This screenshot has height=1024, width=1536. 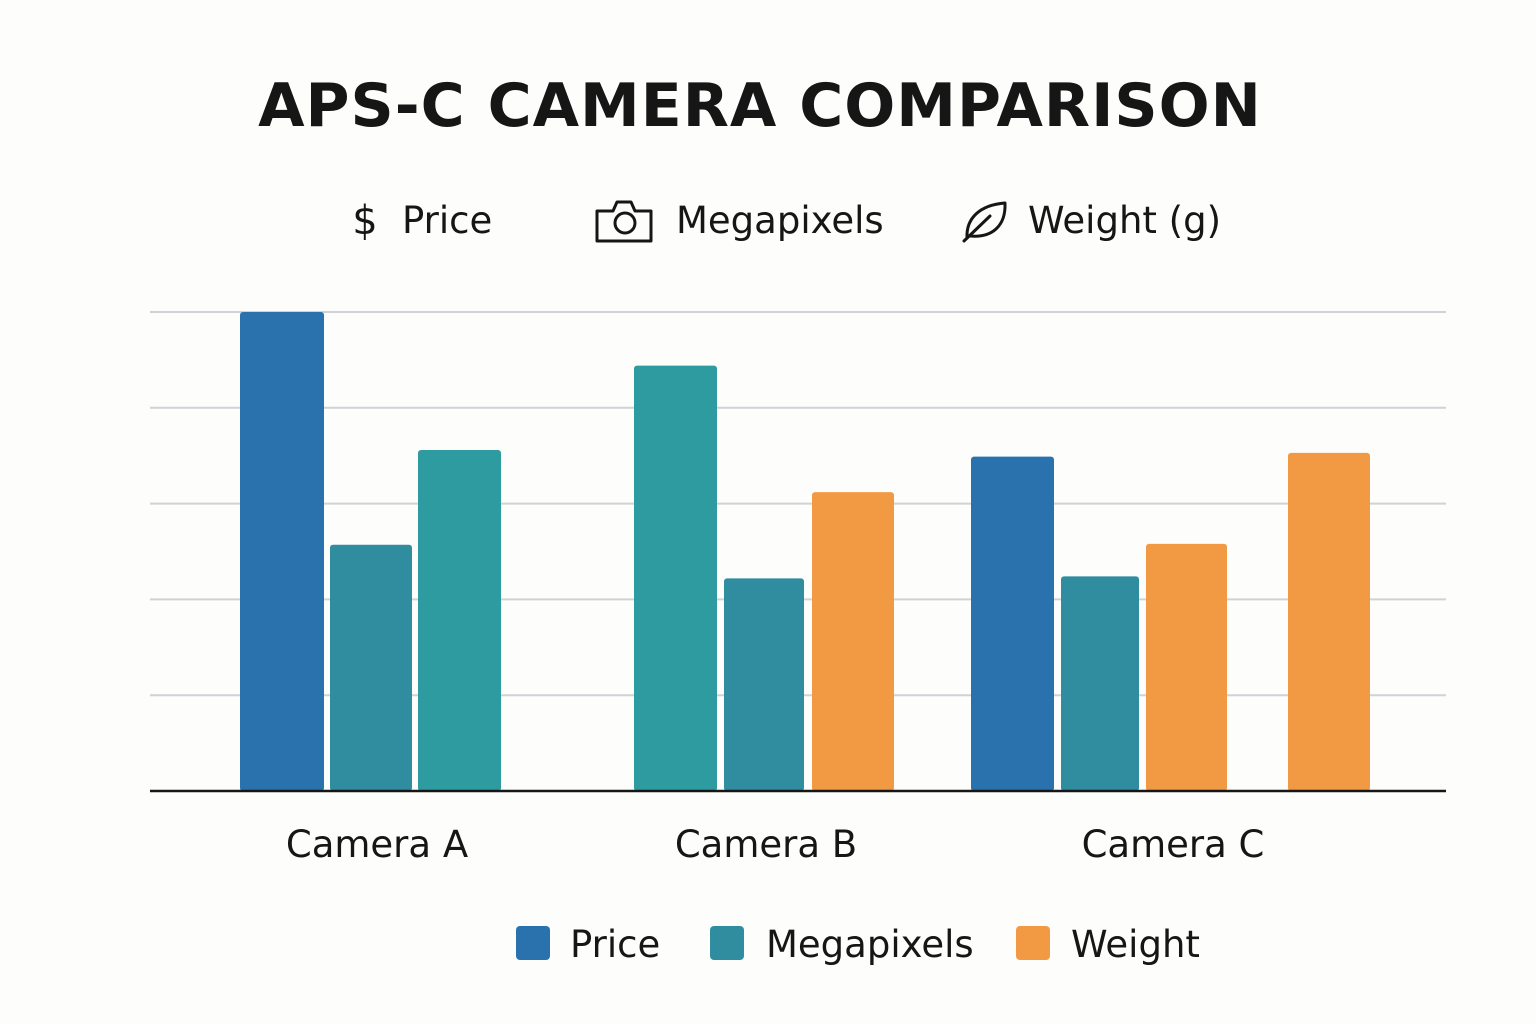 What do you see at coordinates (1173, 844) in the screenshot?
I see `category-label: Camera C` at bounding box center [1173, 844].